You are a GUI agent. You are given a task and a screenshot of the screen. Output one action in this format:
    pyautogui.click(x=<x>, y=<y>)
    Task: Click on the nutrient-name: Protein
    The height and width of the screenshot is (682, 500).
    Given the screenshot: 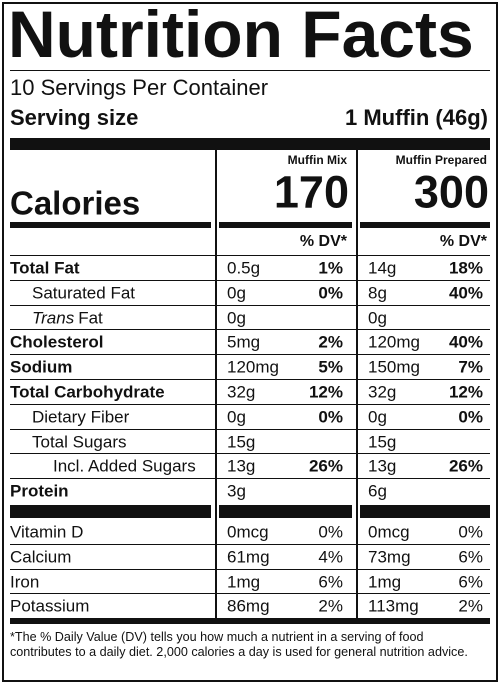 What is the action you would take?
    pyautogui.click(x=39, y=491)
    